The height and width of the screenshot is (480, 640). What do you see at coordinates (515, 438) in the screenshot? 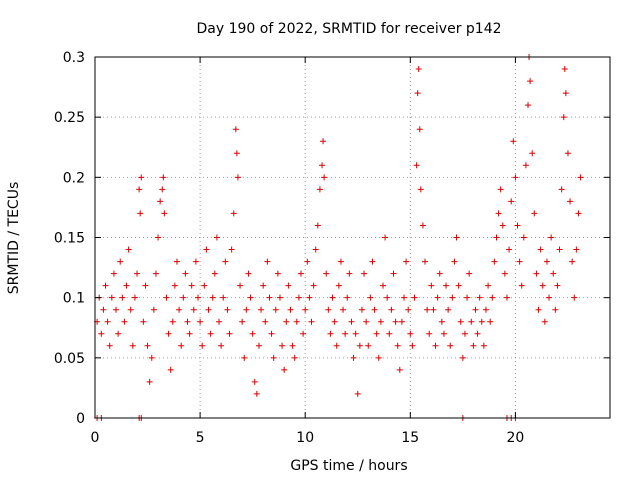
I see `x-tick-label: 20` at bounding box center [515, 438].